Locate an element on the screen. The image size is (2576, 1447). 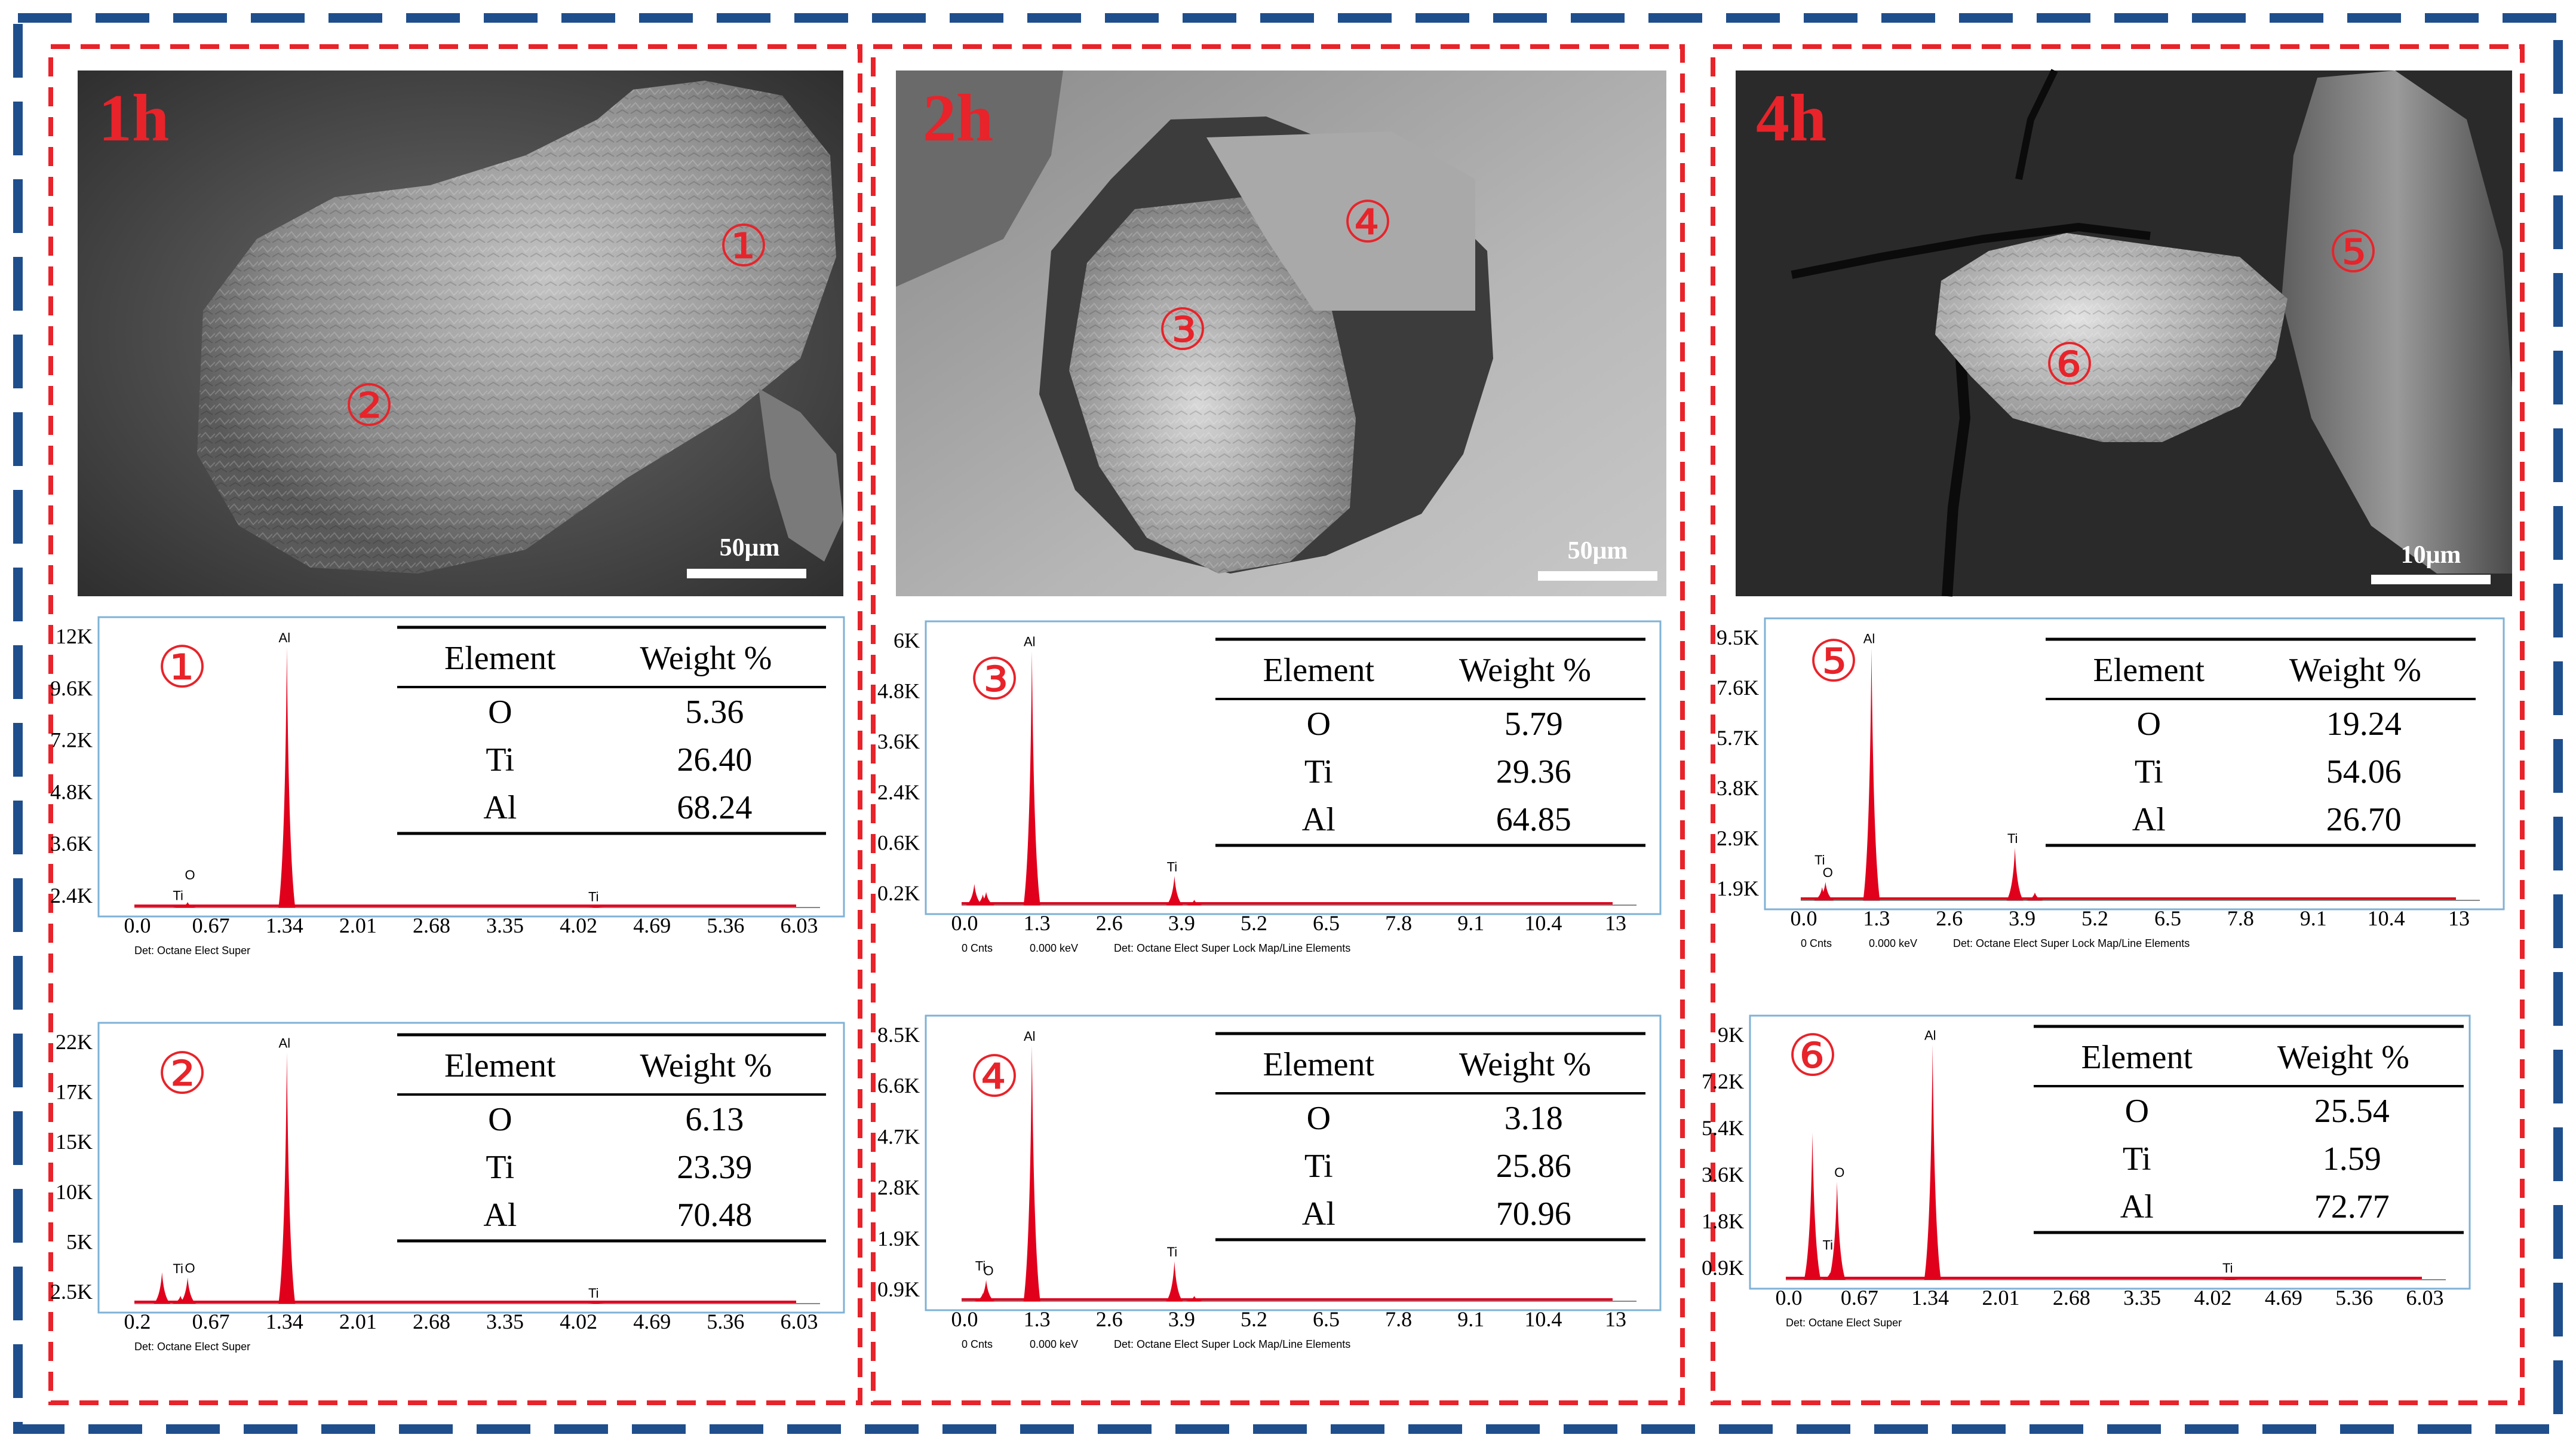
y-tick-label: 1.9K is located at coordinates (1738, 888).